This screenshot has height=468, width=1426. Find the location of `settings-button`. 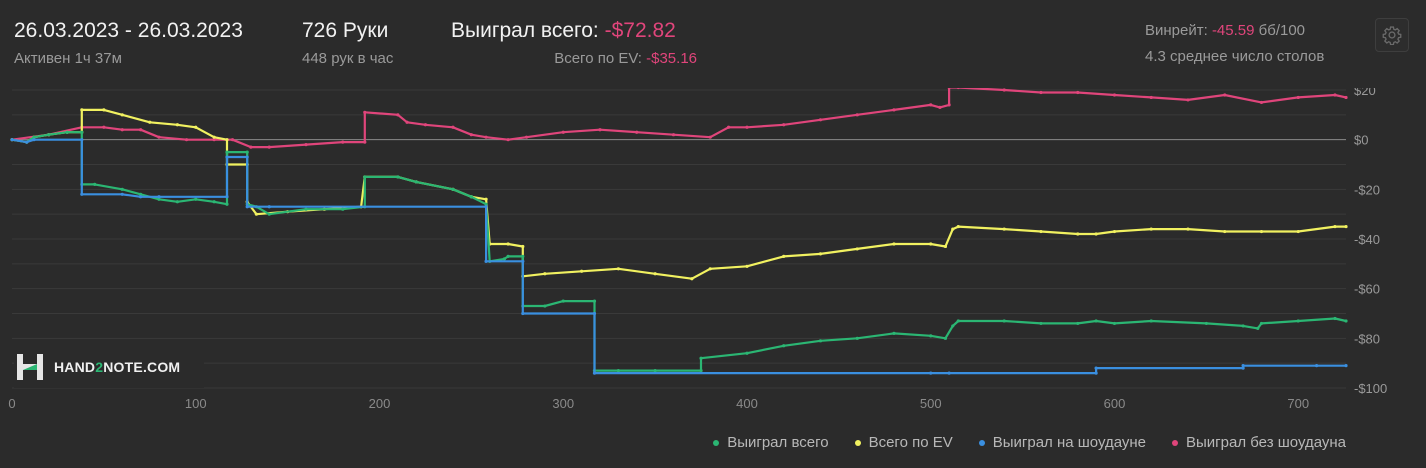

settings-button is located at coordinates (1392, 35).